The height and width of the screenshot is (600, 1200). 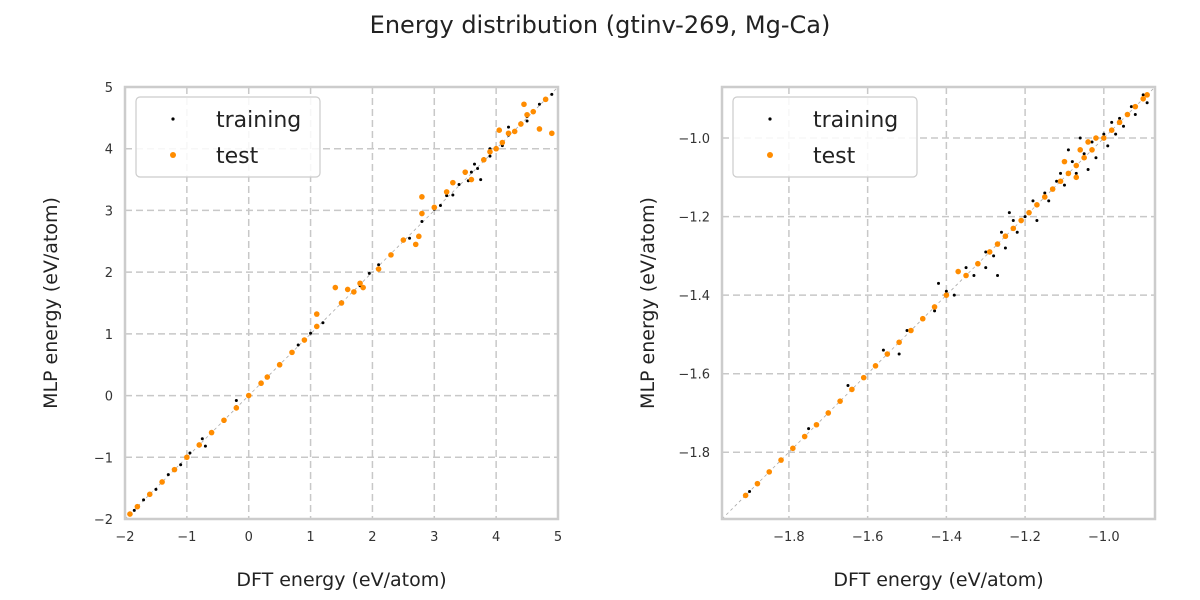 I want to click on chart-2-legend-marker-test, so click(x=770, y=155).